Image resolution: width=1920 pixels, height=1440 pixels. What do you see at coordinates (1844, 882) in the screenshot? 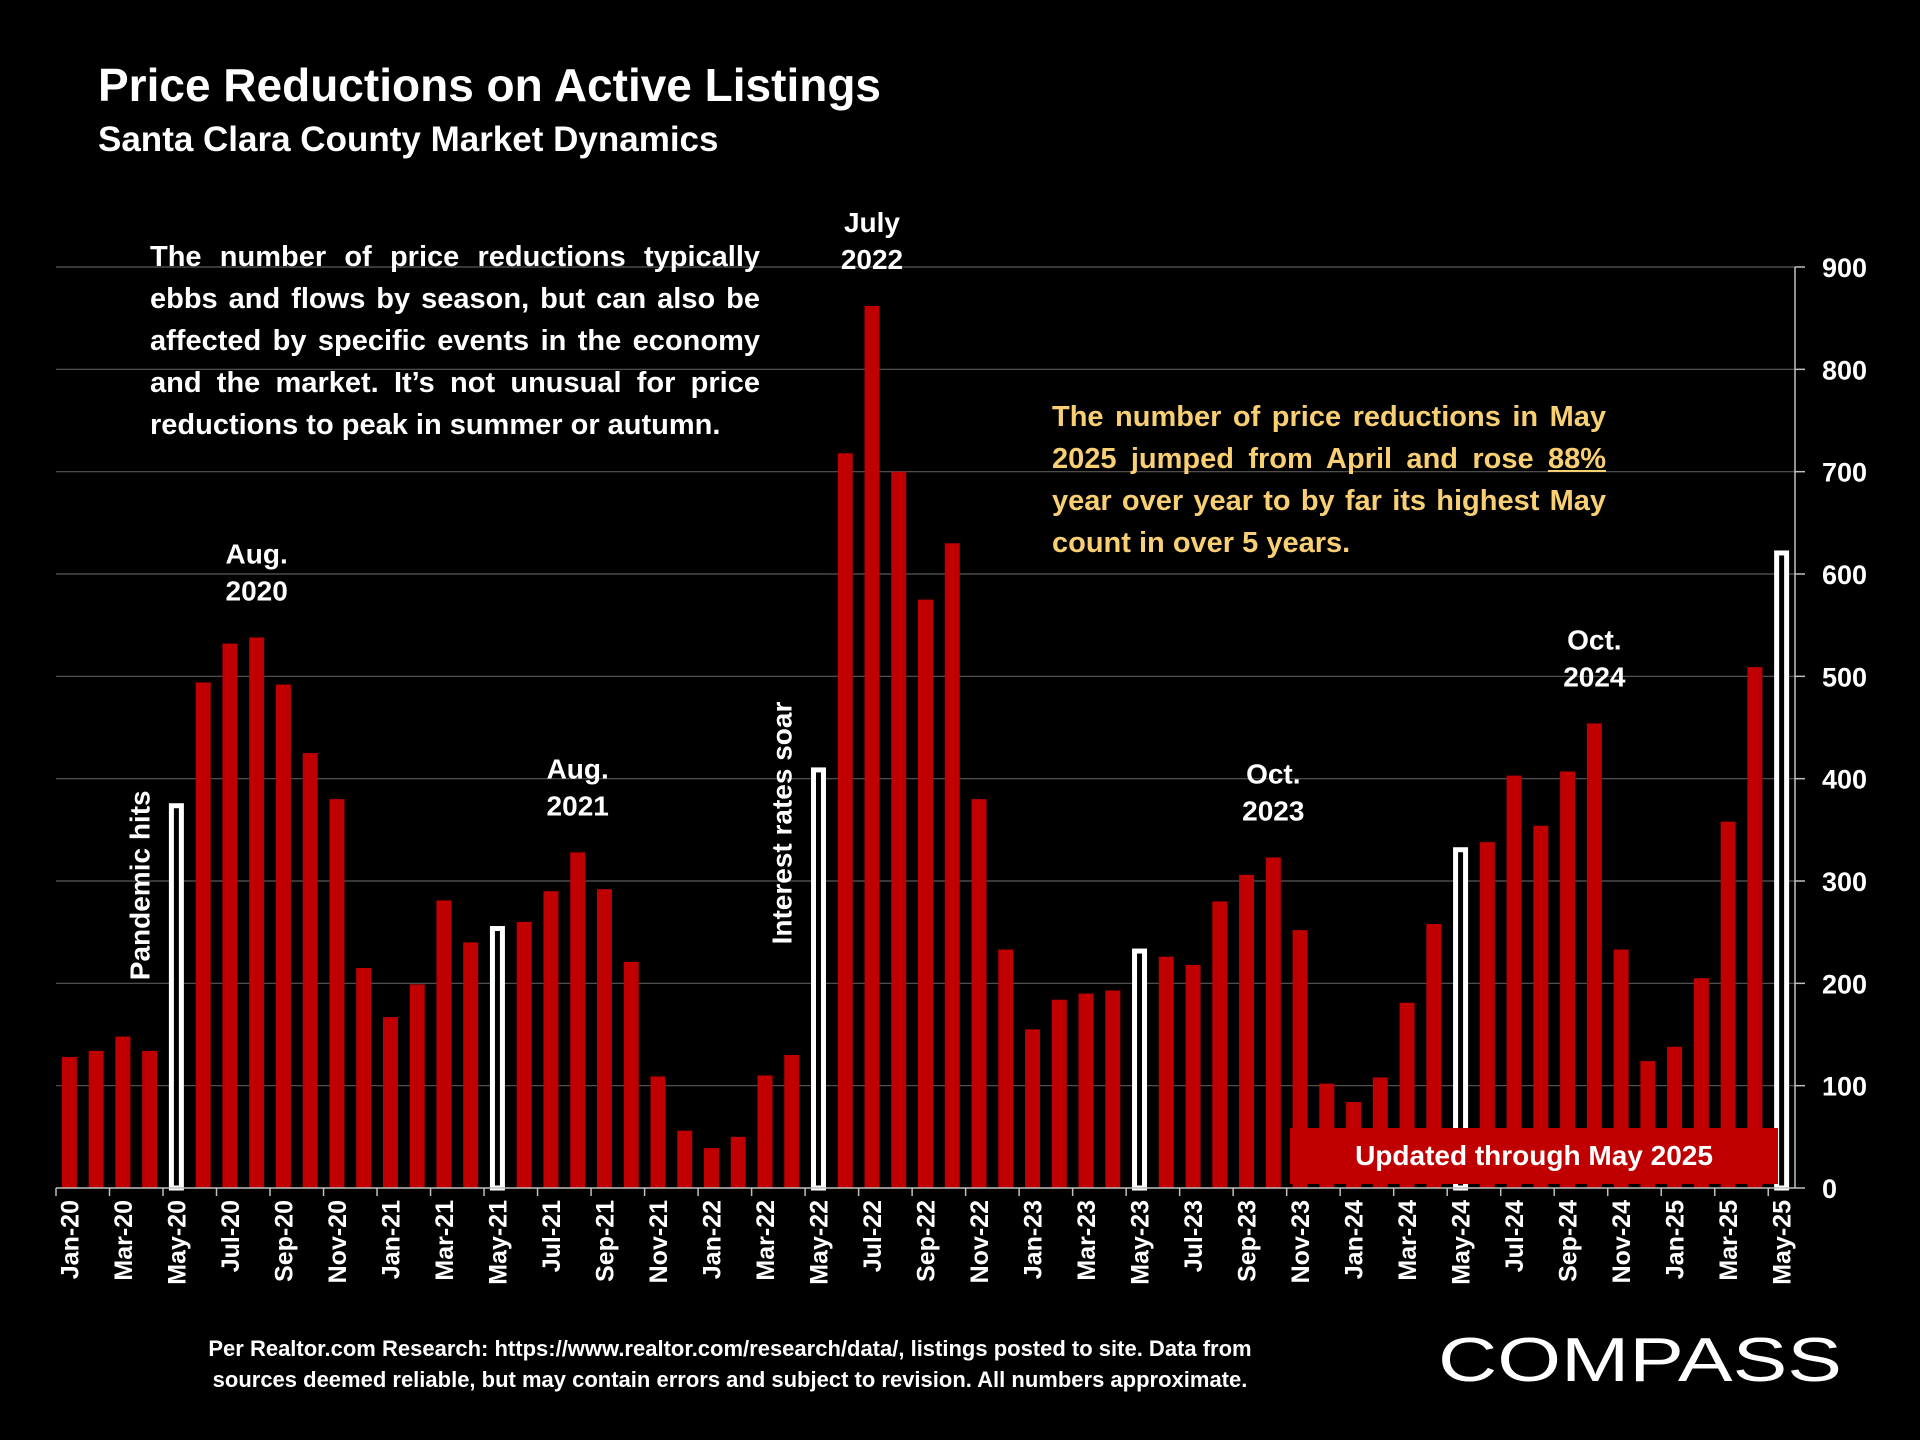
I see `y-tick-label: 300` at bounding box center [1844, 882].